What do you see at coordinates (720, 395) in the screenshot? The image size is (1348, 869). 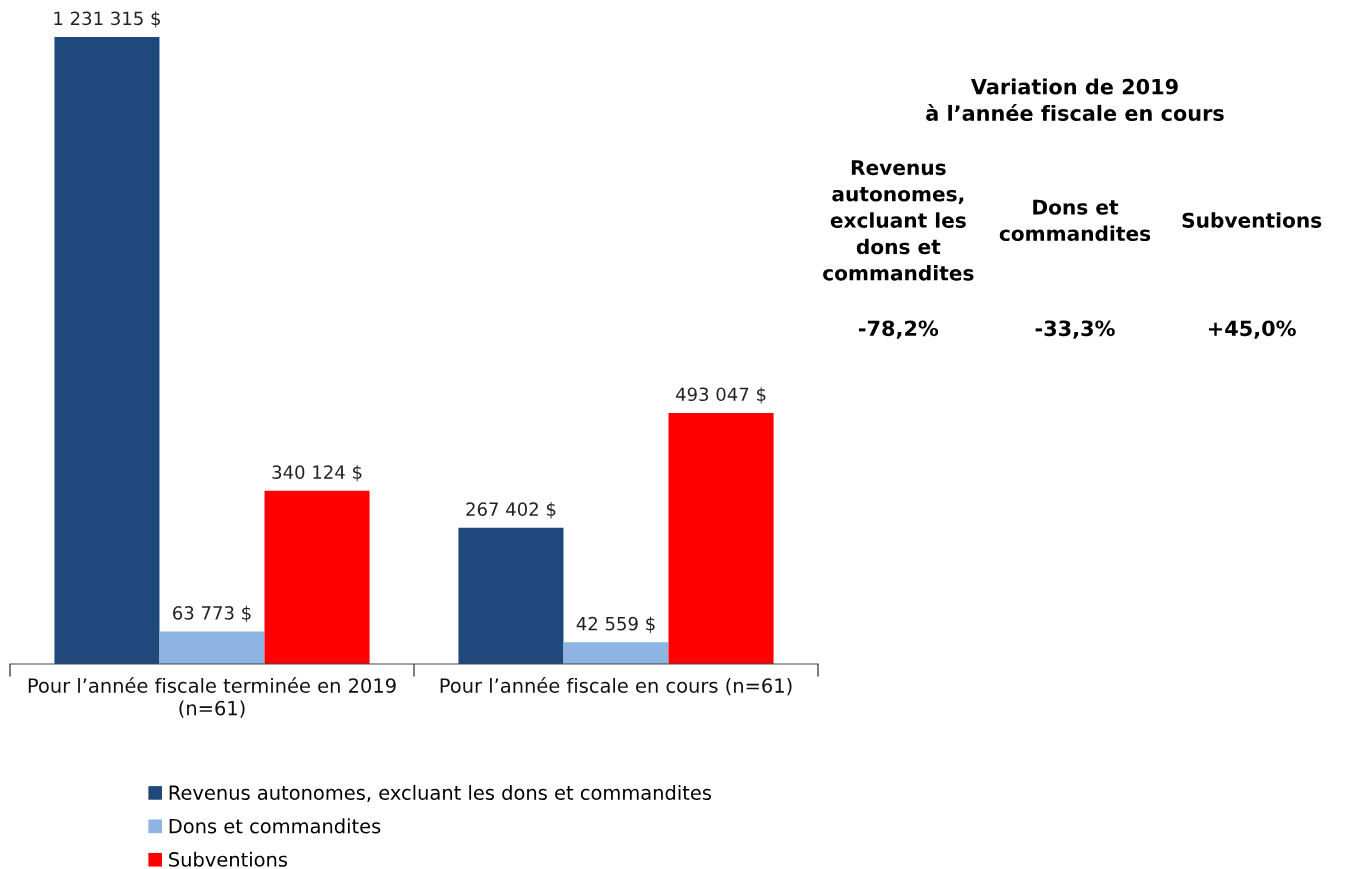 I see `data-label: 493 047 $` at bounding box center [720, 395].